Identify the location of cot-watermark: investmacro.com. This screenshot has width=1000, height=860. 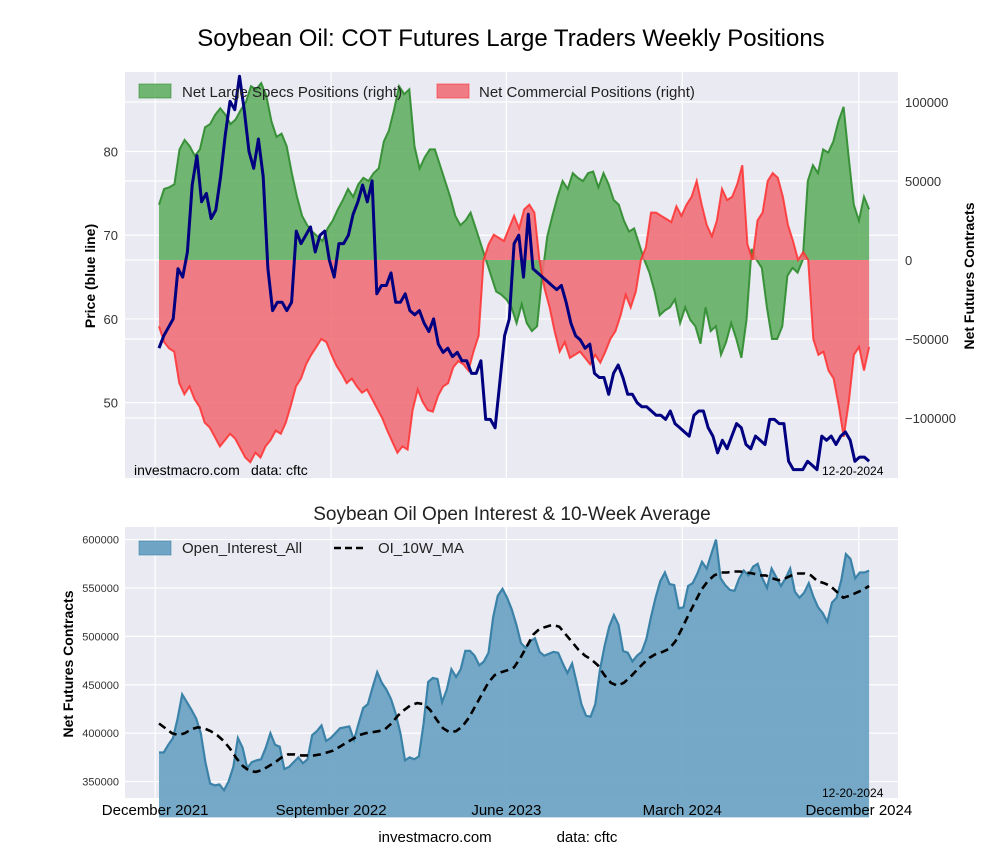
(187, 470).